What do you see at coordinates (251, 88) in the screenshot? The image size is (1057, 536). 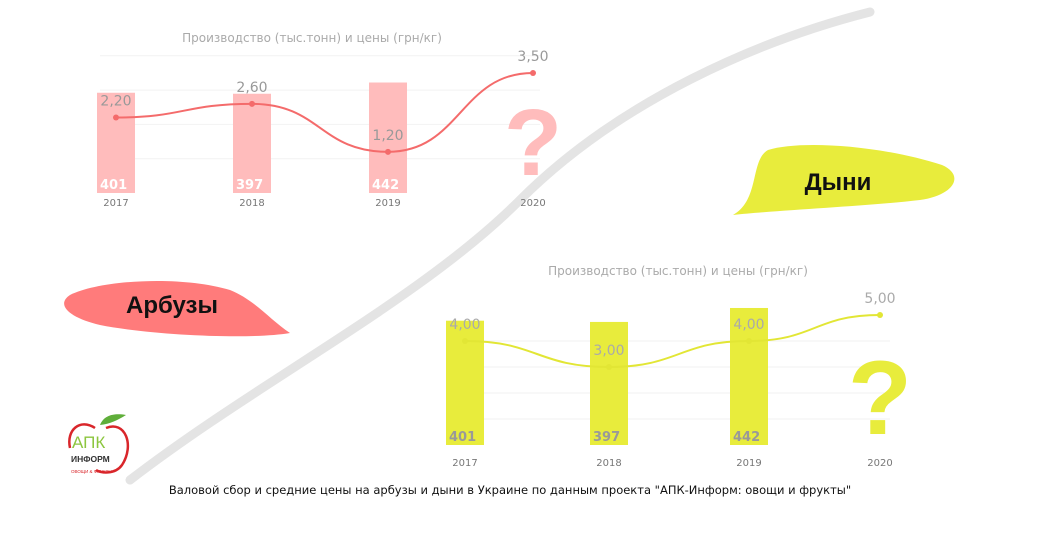 I see `price-label: 2,60` at bounding box center [251, 88].